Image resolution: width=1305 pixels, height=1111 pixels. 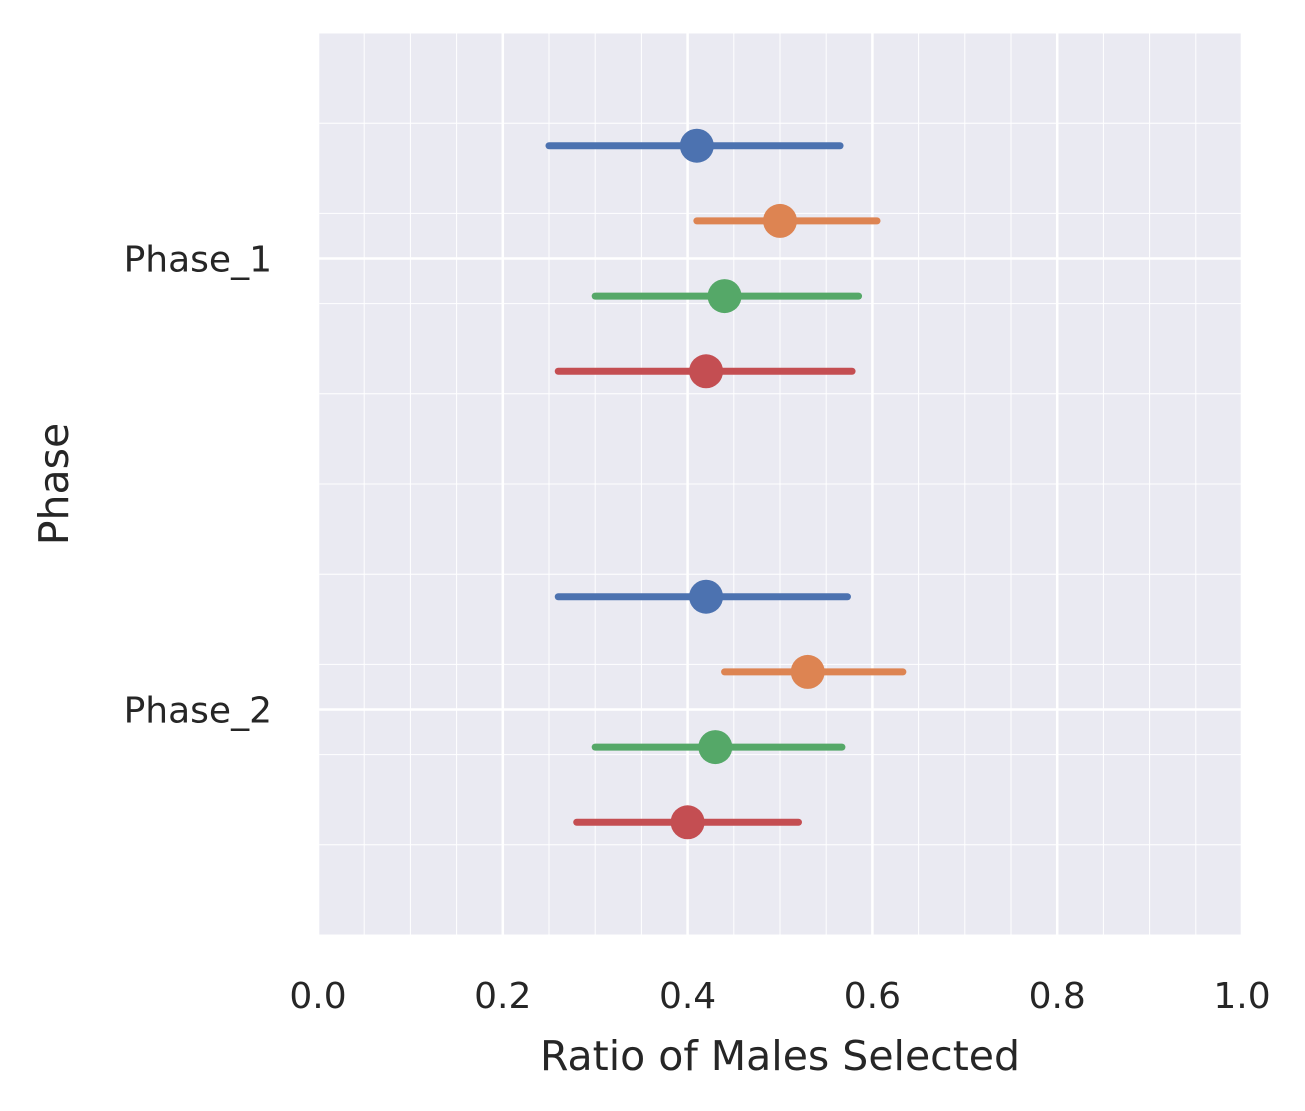 What do you see at coordinates (1241, 996) in the screenshot?
I see `x-tick-label: 1.0` at bounding box center [1241, 996].